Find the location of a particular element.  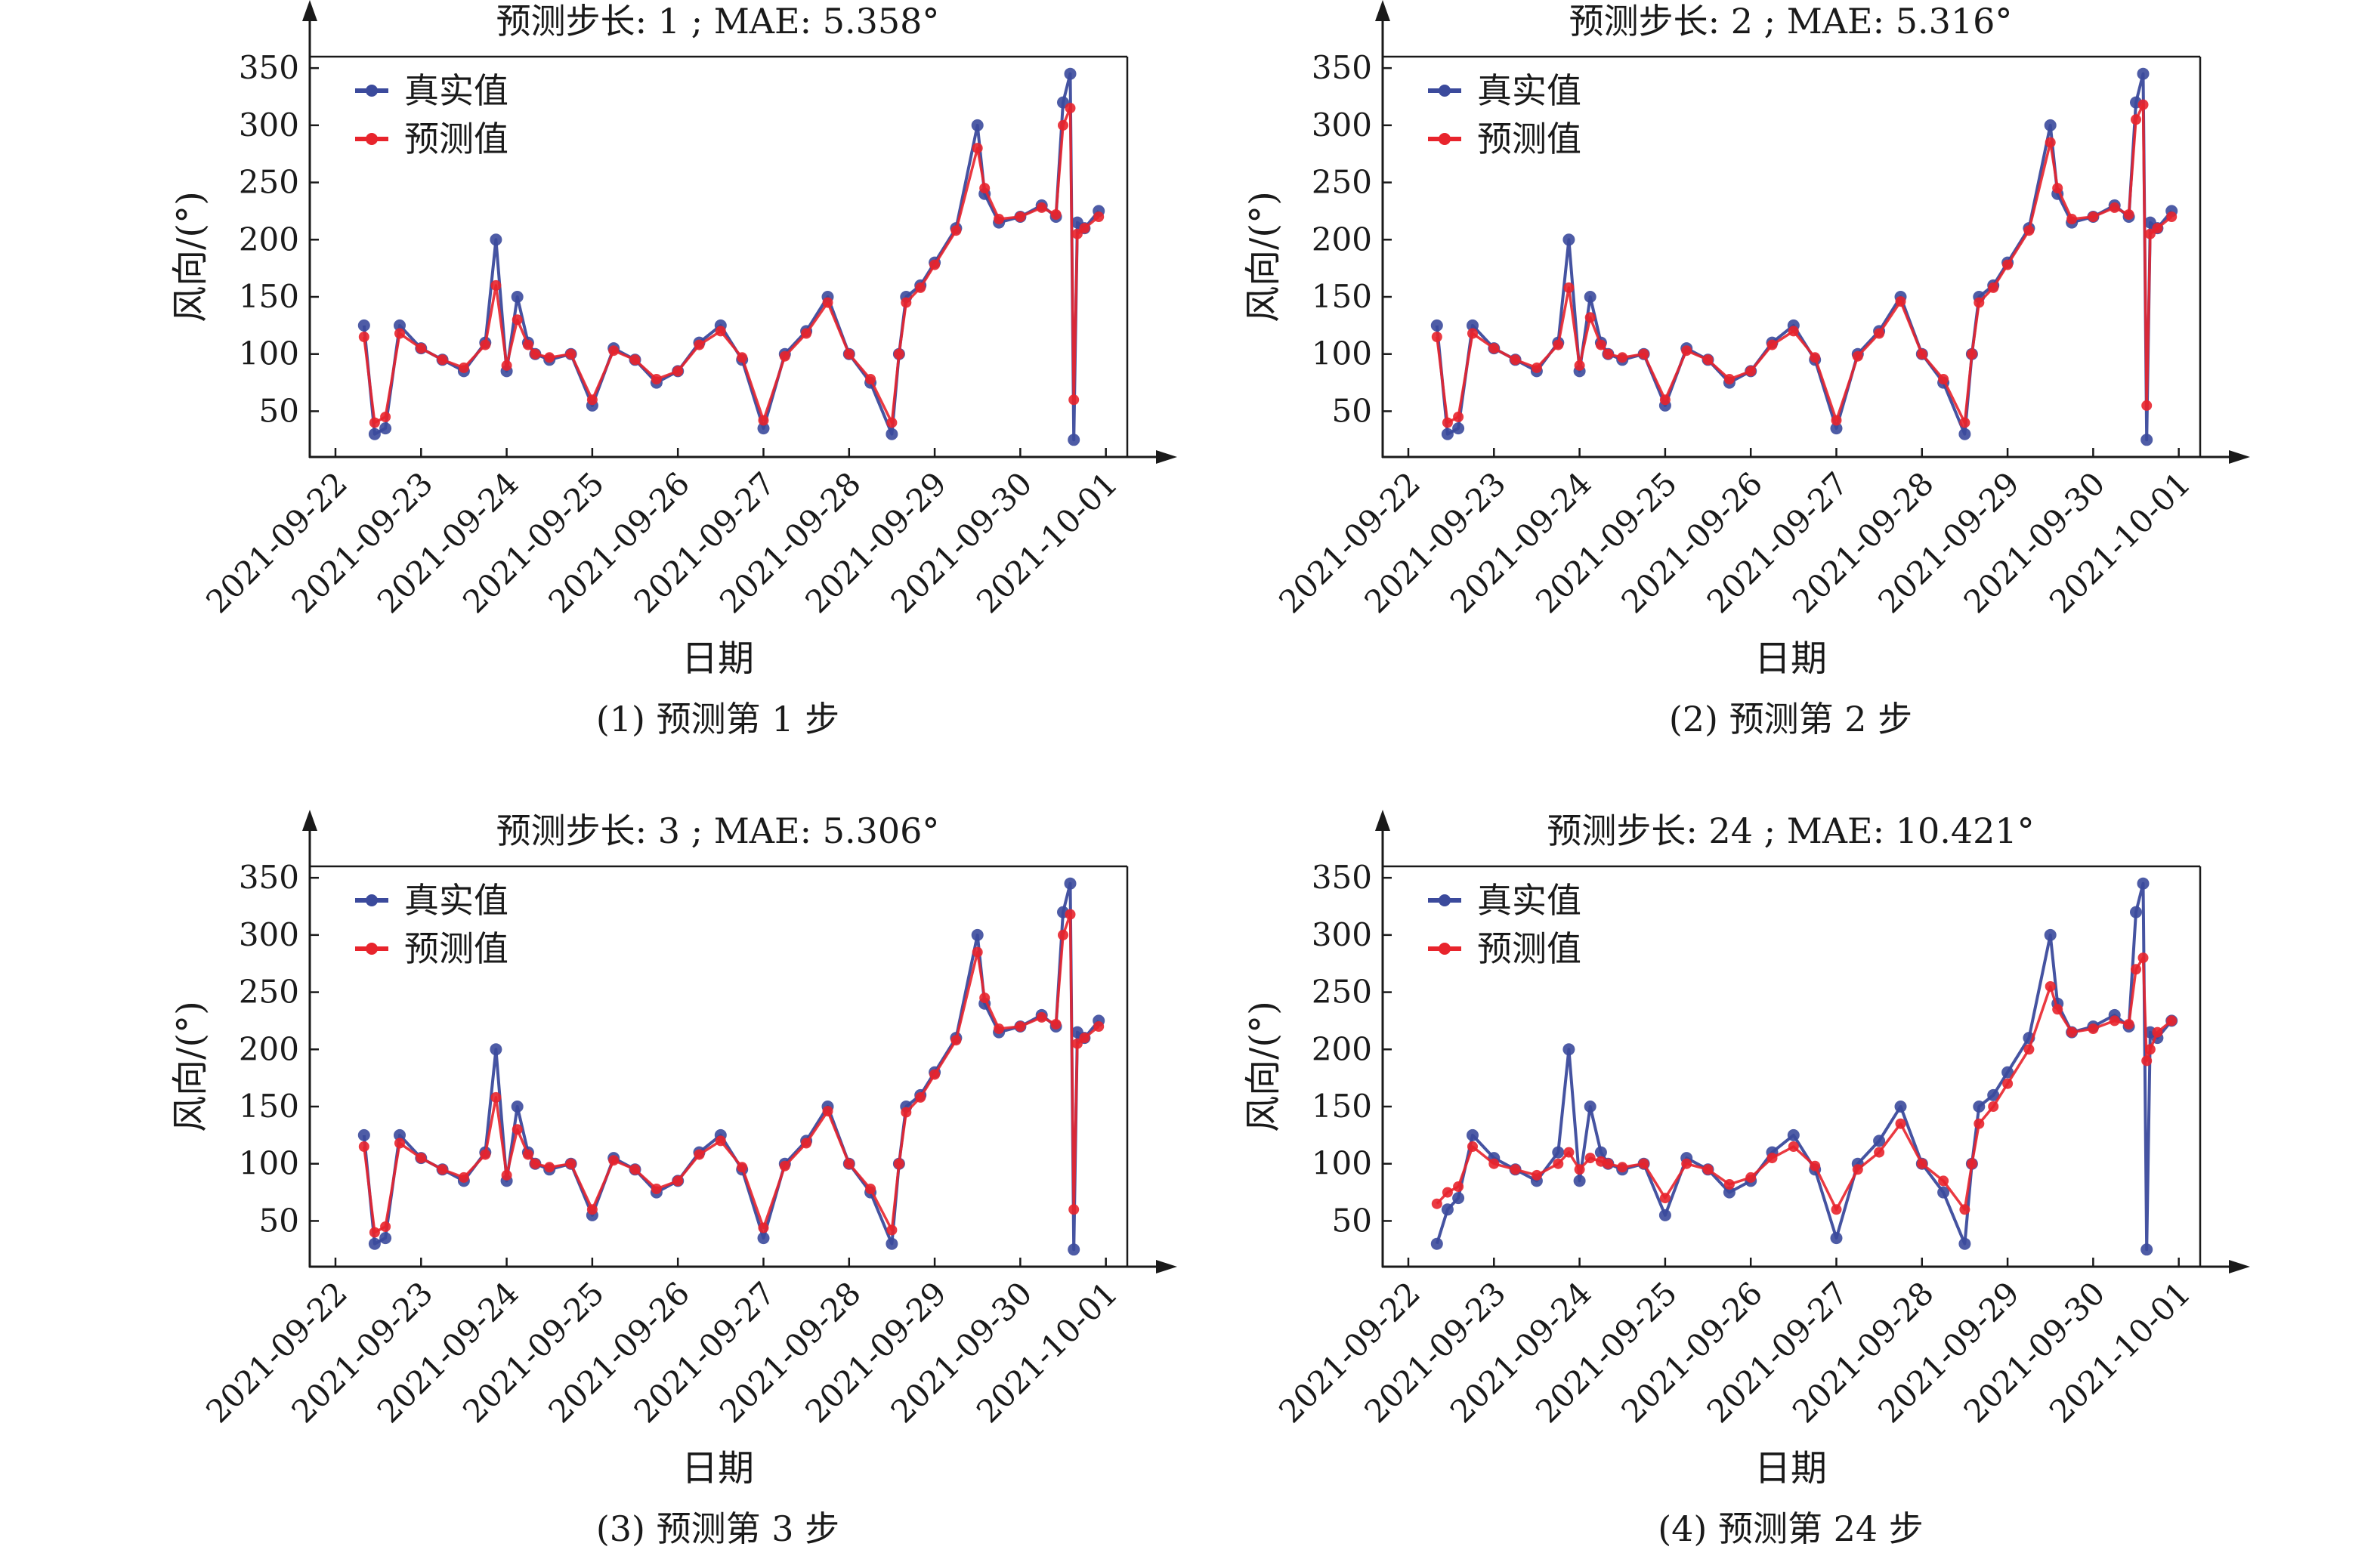

x-axis-arrow is located at coordinates (2239, 457).